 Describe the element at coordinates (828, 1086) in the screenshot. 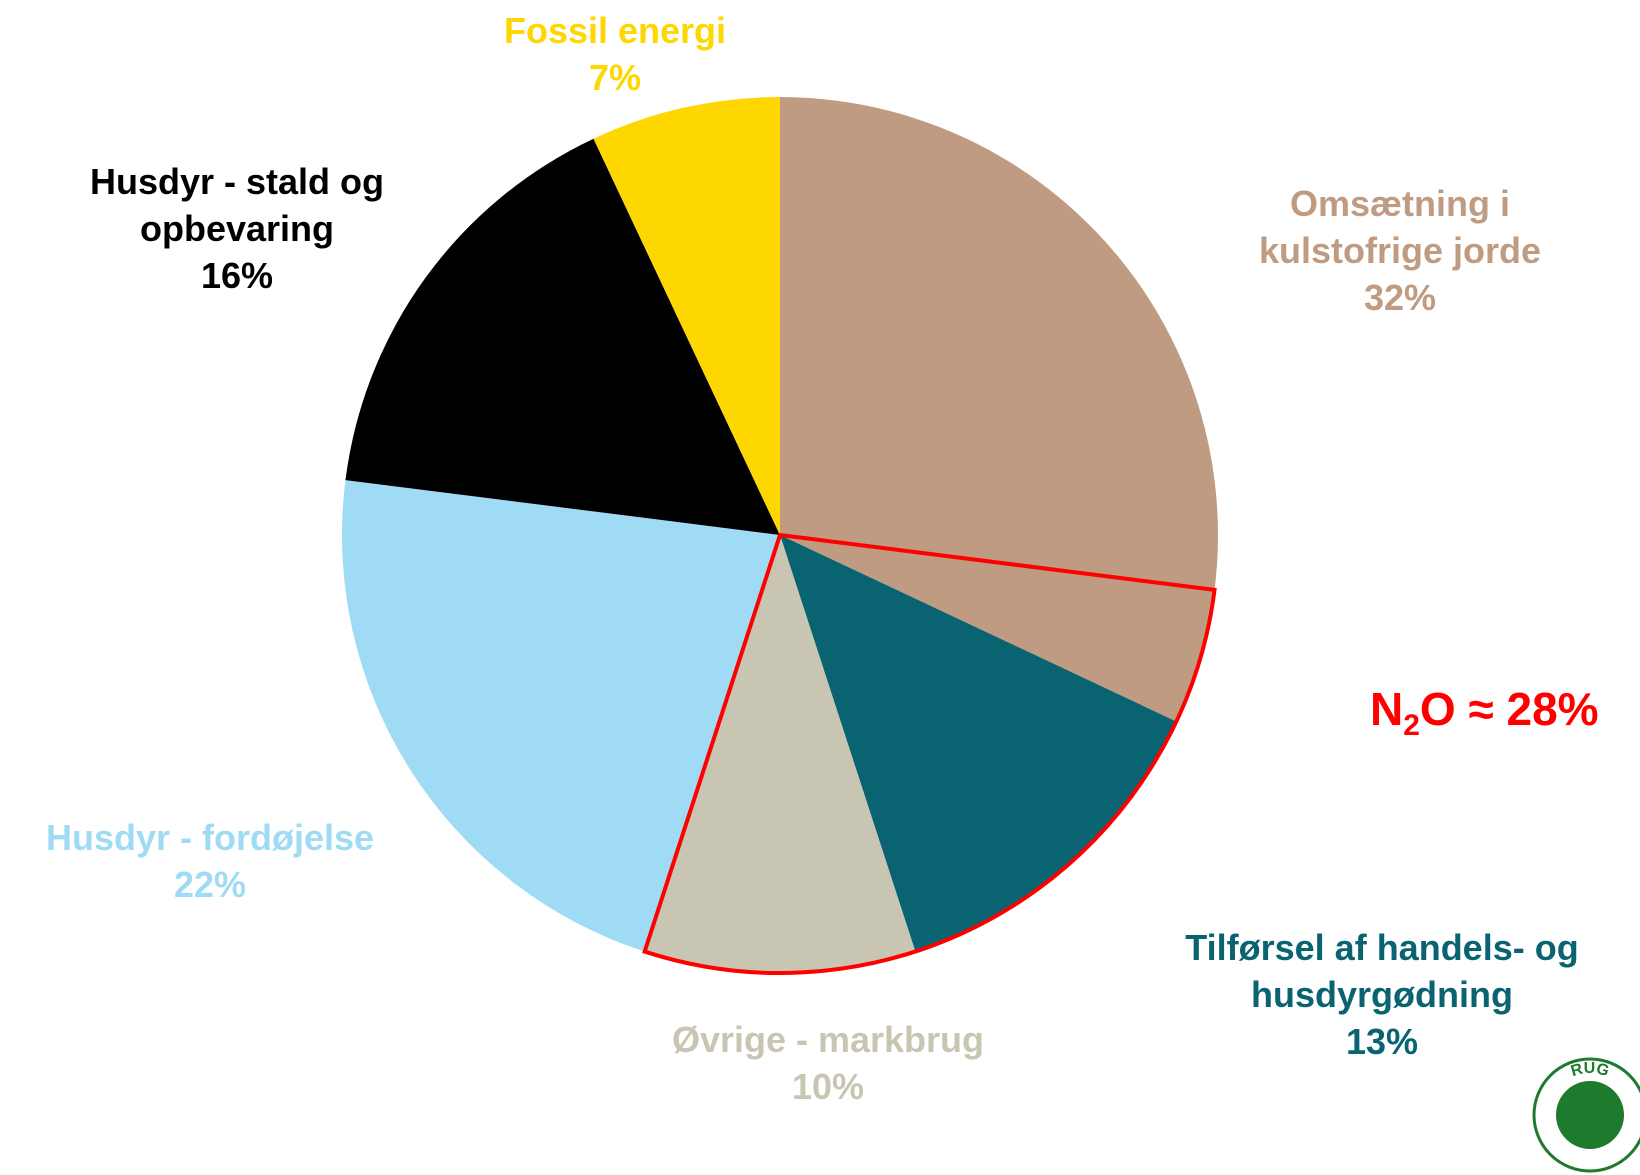

I see `slice-label-oevrige-percent: 10%` at that location.